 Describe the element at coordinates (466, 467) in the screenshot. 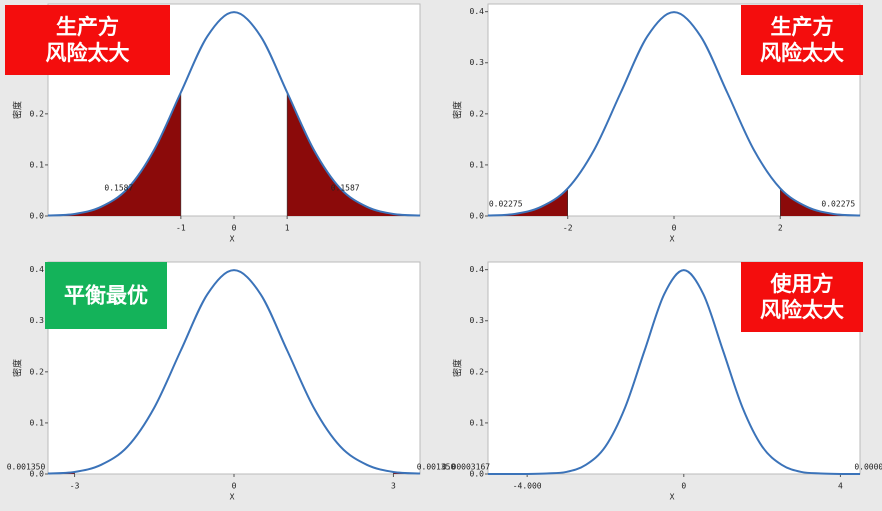

I see `tail-label: 0.00003167` at that location.